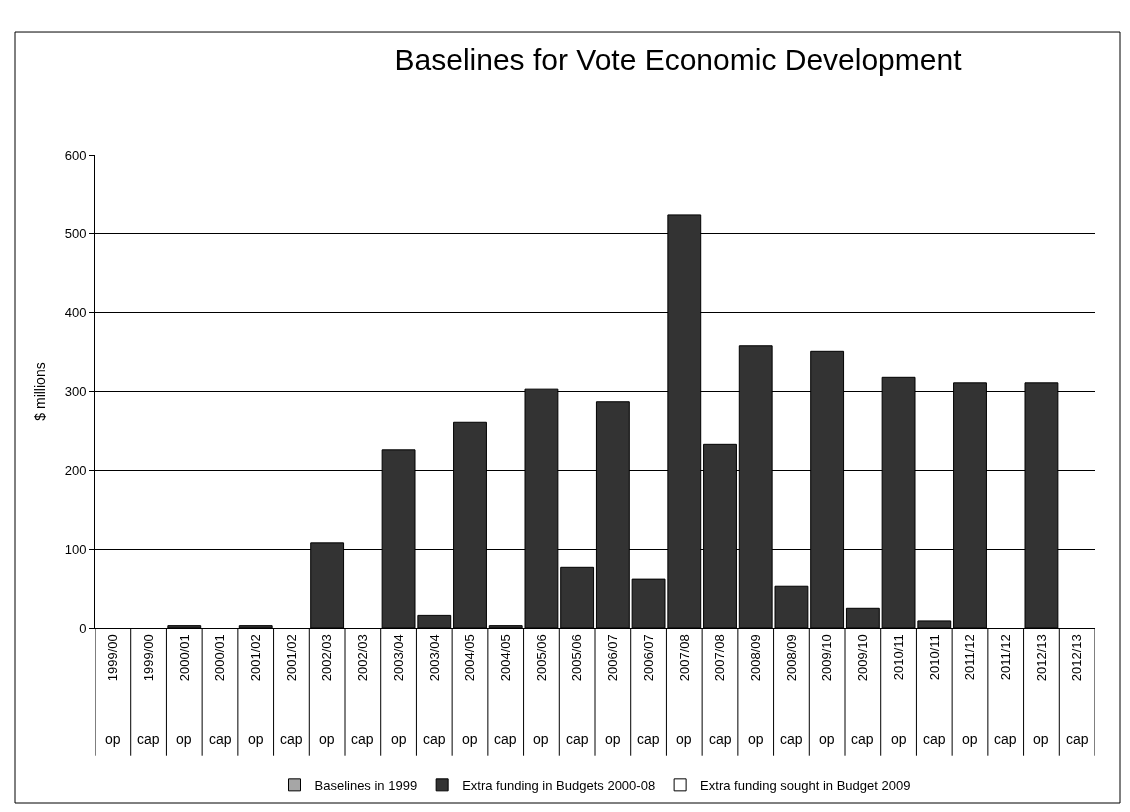 This screenshot has width=1130, height=812. What do you see at coordinates (40, 391) in the screenshot?
I see `y-axis-title: $ millions` at bounding box center [40, 391].